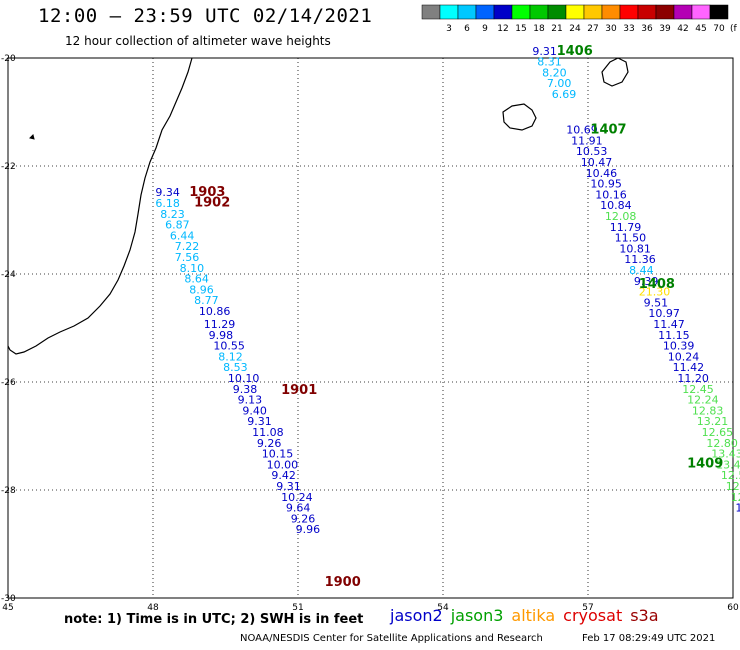  I want to click on lon-tick-label: 60, so click(733, 606).